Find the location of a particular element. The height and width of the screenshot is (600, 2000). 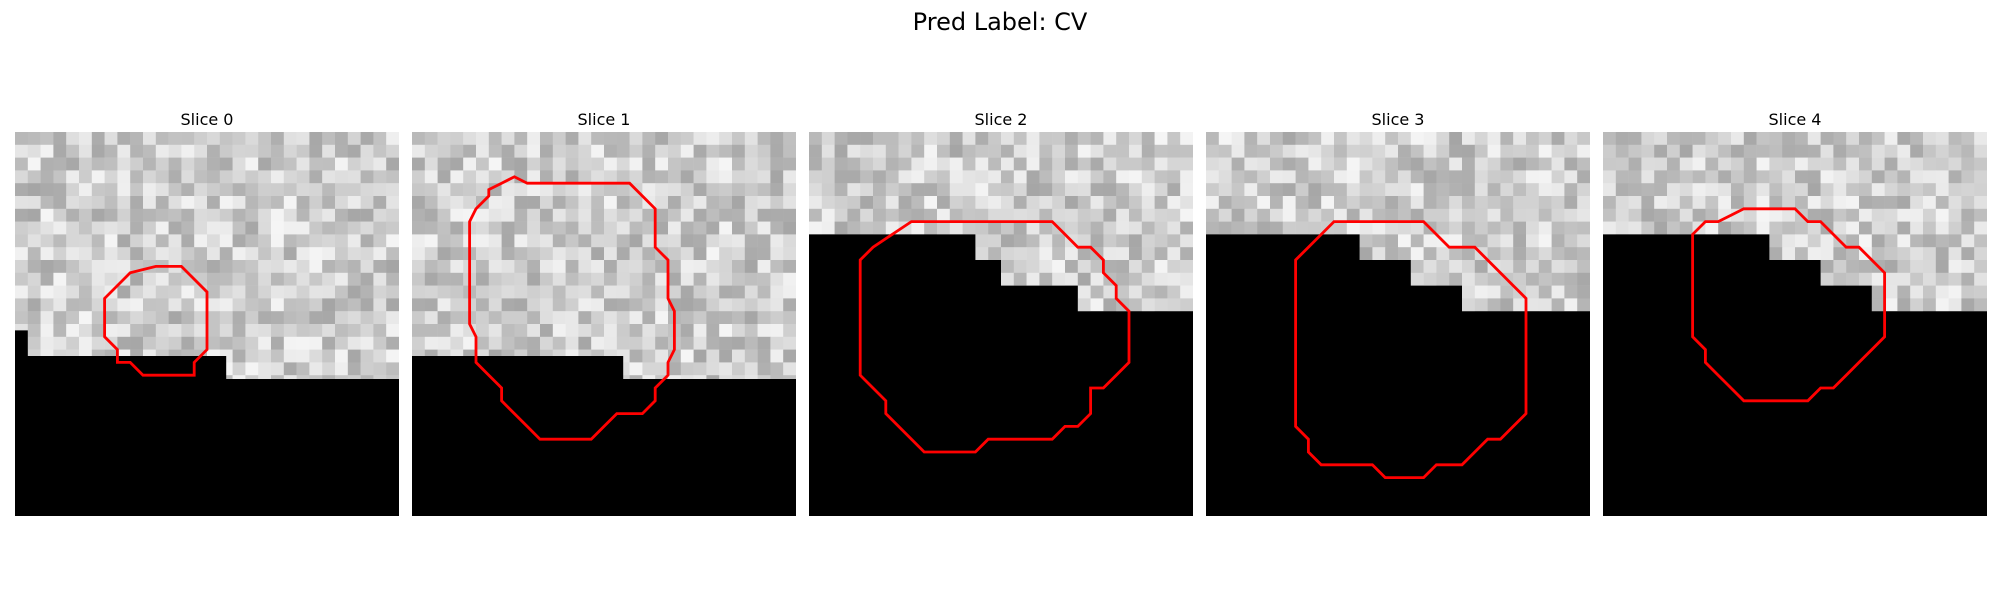

slice-title-3: Slice 3 is located at coordinates (1398, 119).